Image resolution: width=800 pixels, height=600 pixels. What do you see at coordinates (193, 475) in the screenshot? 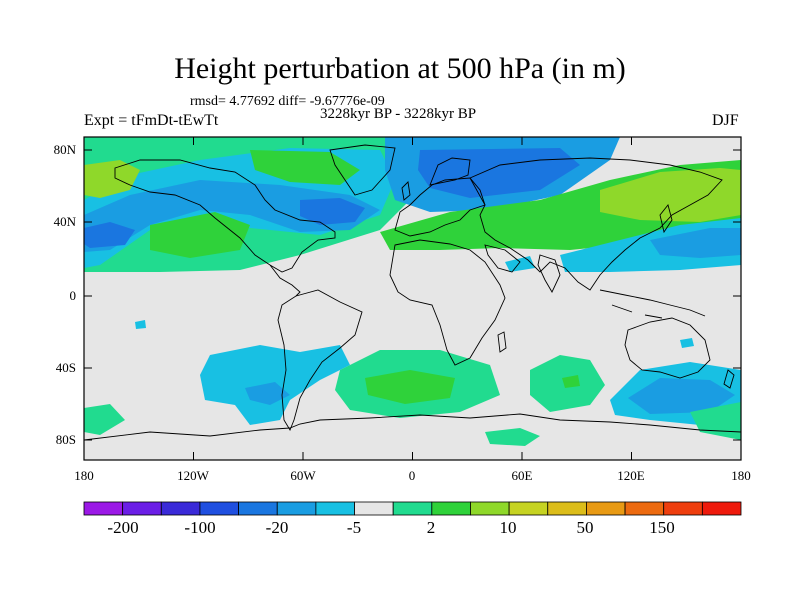
I see `lon-label-120w: 120W` at bounding box center [193, 475].